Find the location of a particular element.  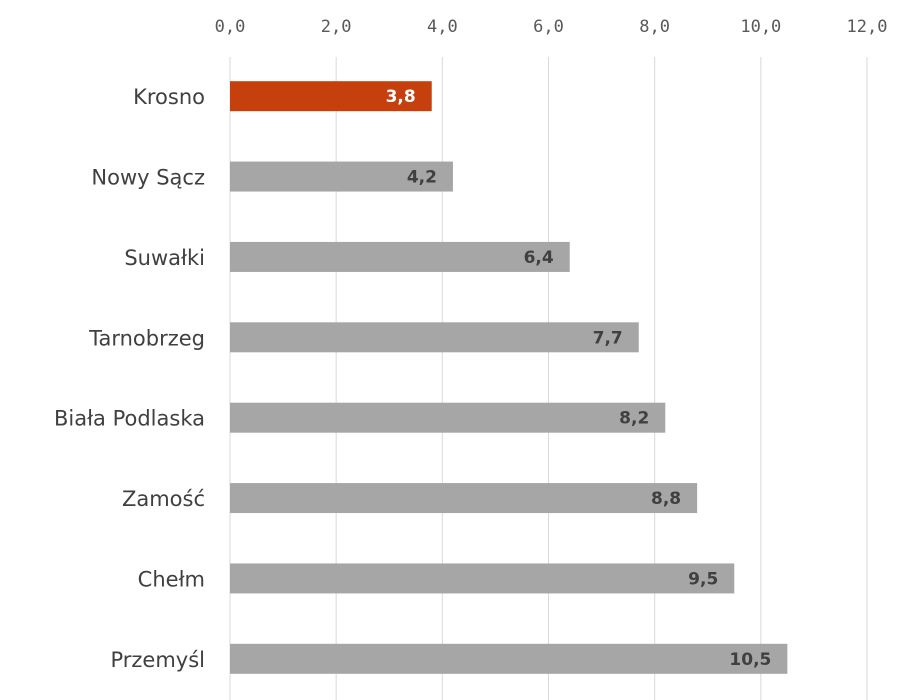

x-tick-label: 8,0 is located at coordinates (654, 27).